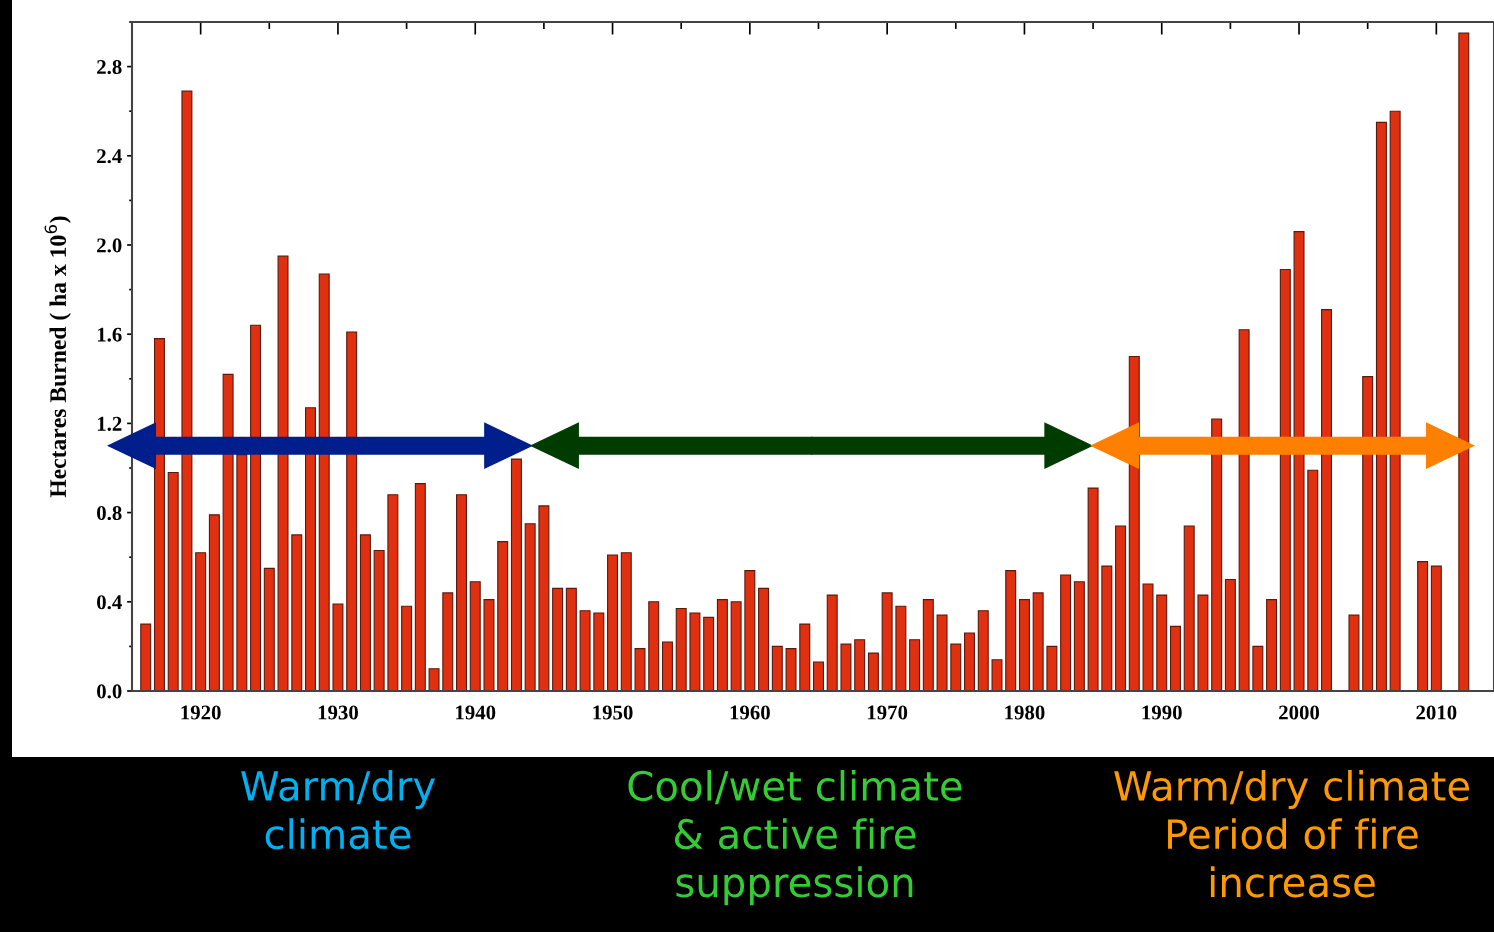  I want to click on x-tick-label: 1920, so click(201, 712).